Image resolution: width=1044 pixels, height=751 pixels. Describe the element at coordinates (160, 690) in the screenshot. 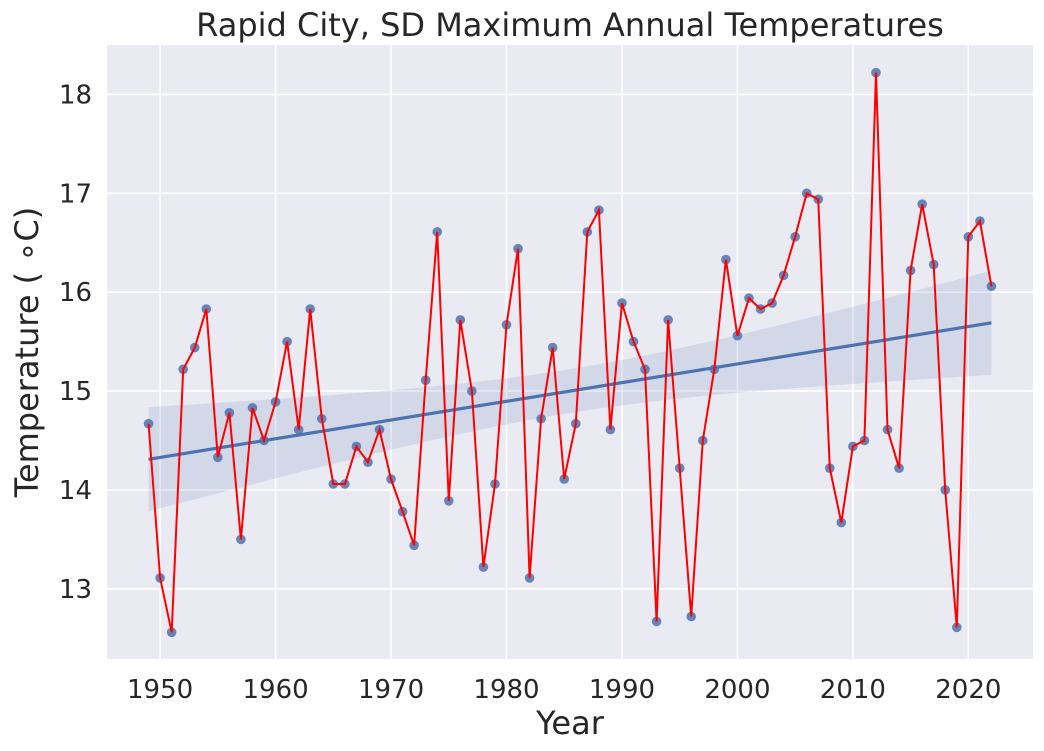

I see `x-tick-label: 1950` at that location.